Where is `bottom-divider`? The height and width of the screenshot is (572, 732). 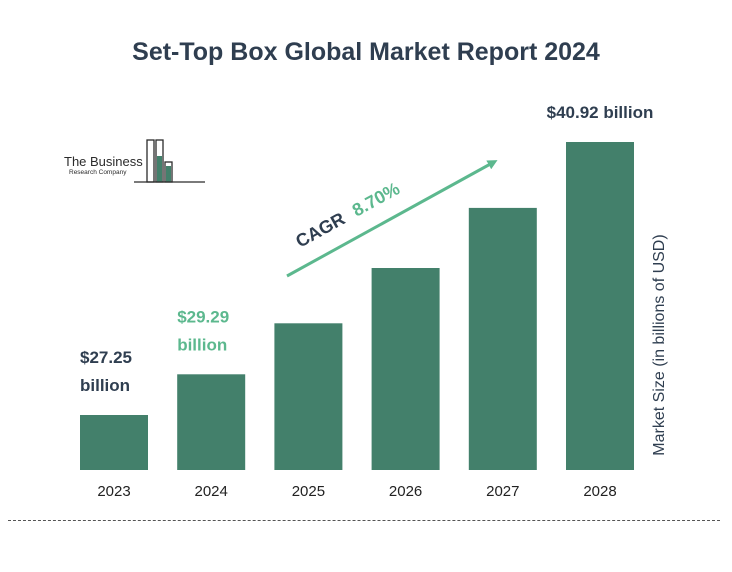 bottom-divider is located at coordinates (364, 520).